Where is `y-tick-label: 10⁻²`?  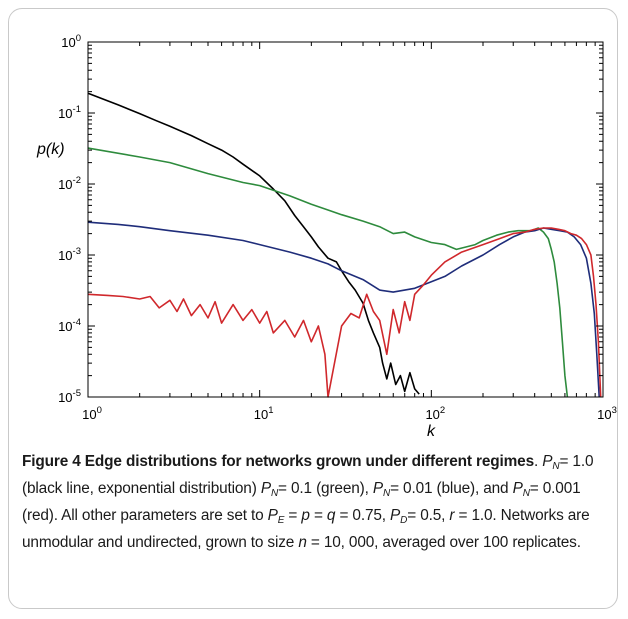 y-tick-label: 10⁻² is located at coordinates (69, 183).